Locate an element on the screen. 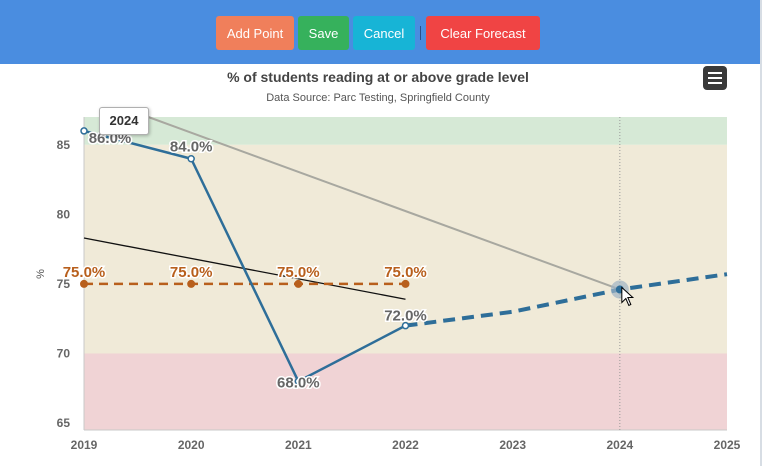 The width and height of the screenshot is (762, 466). hamburger-menu-icon is located at coordinates (715, 73).